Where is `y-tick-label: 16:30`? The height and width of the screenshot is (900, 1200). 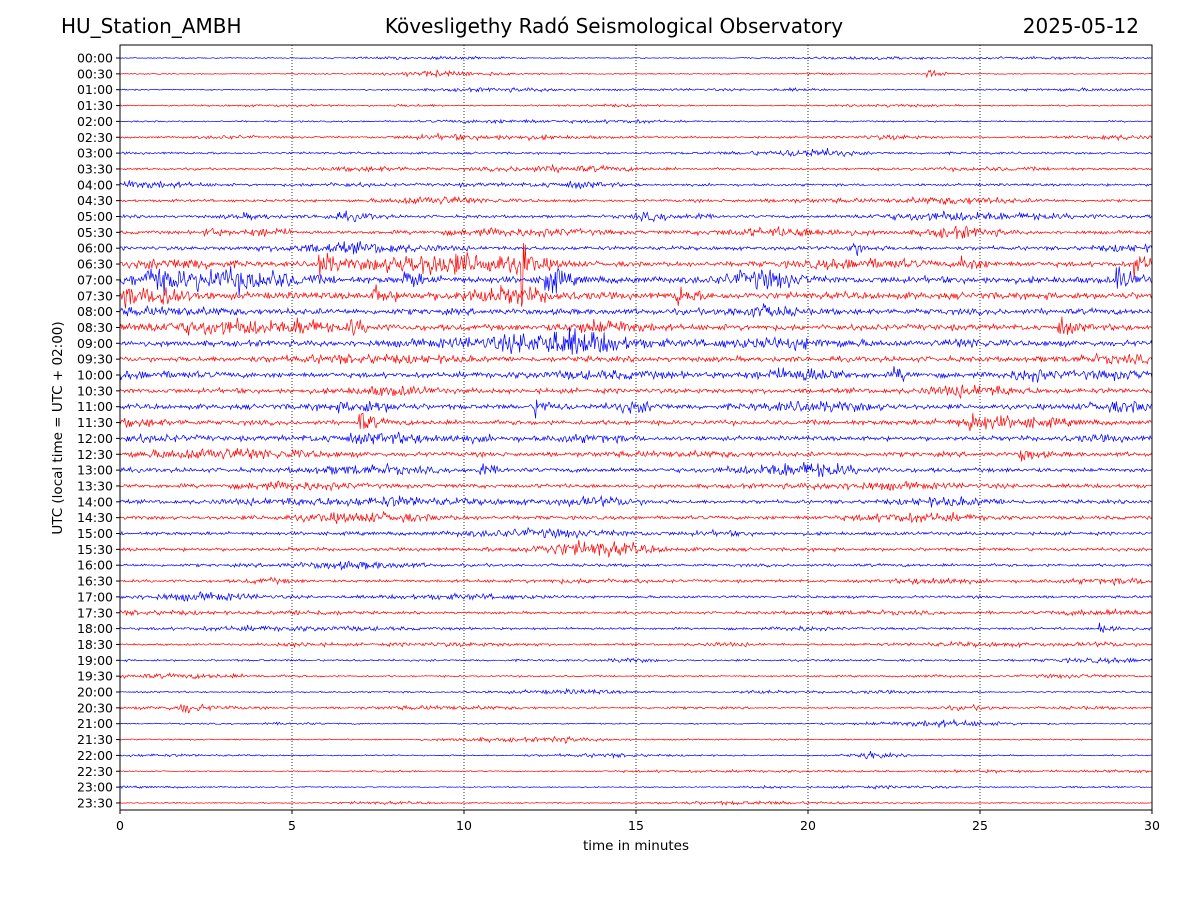
y-tick-label: 16:30 is located at coordinates (95, 581).